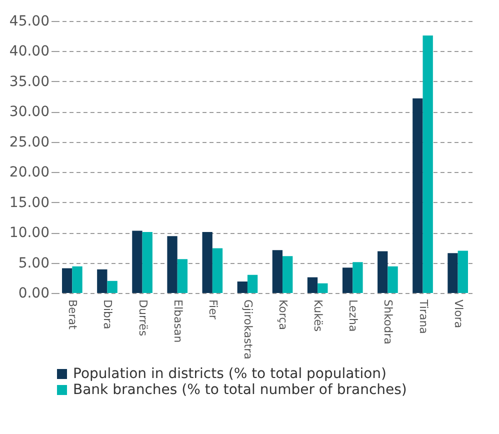 This screenshot has width=499, height=434. What do you see at coordinates (29, 22) in the screenshot?
I see `y-tick-label: 45.00` at bounding box center [29, 22].